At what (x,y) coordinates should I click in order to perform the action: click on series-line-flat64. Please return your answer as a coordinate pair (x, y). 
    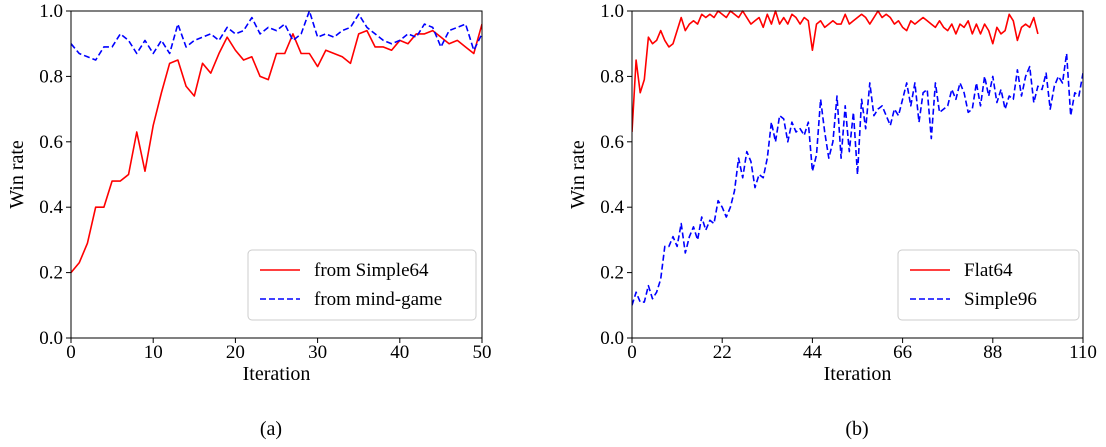
    Looking at the image, I should click on (835, 71).